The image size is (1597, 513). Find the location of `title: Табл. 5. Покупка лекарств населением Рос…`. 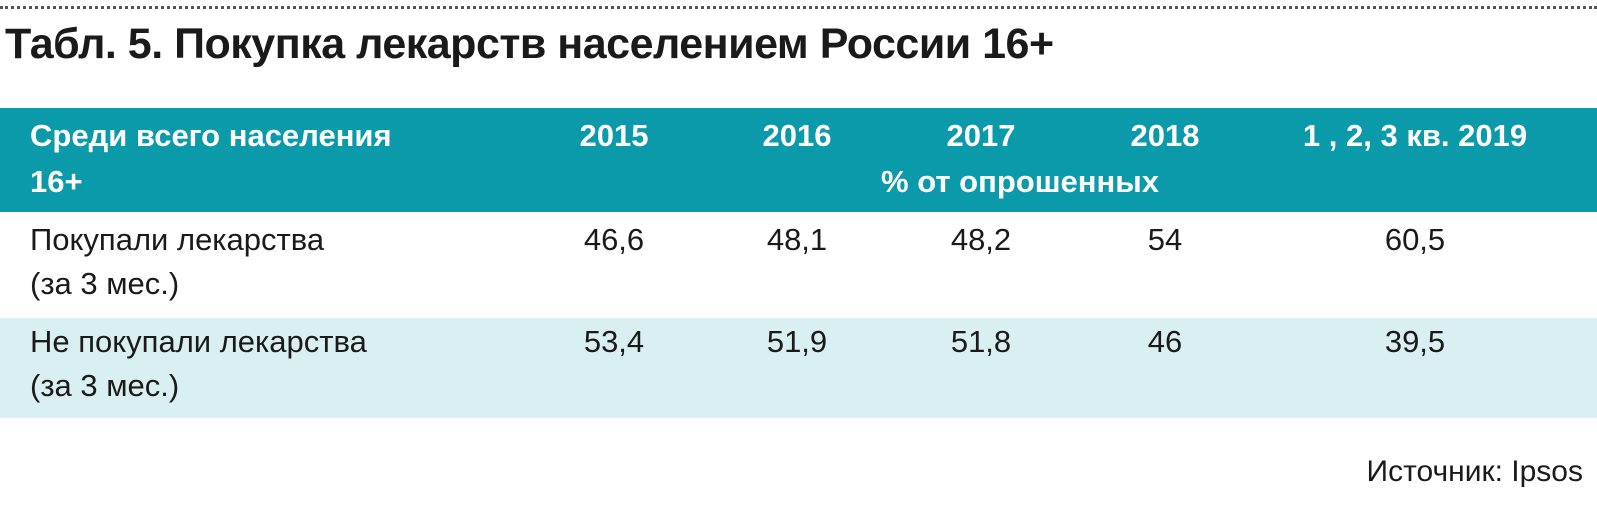

title: Табл. 5. Покупка лекарств населением Рос… is located at coordinates (529, 44).